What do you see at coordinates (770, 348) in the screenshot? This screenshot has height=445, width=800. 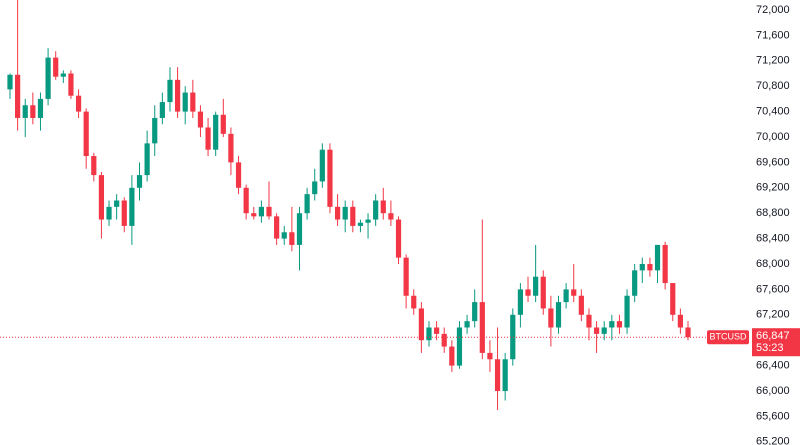 I see `countdown-label: 53:23` at bounding box center [770, 348].